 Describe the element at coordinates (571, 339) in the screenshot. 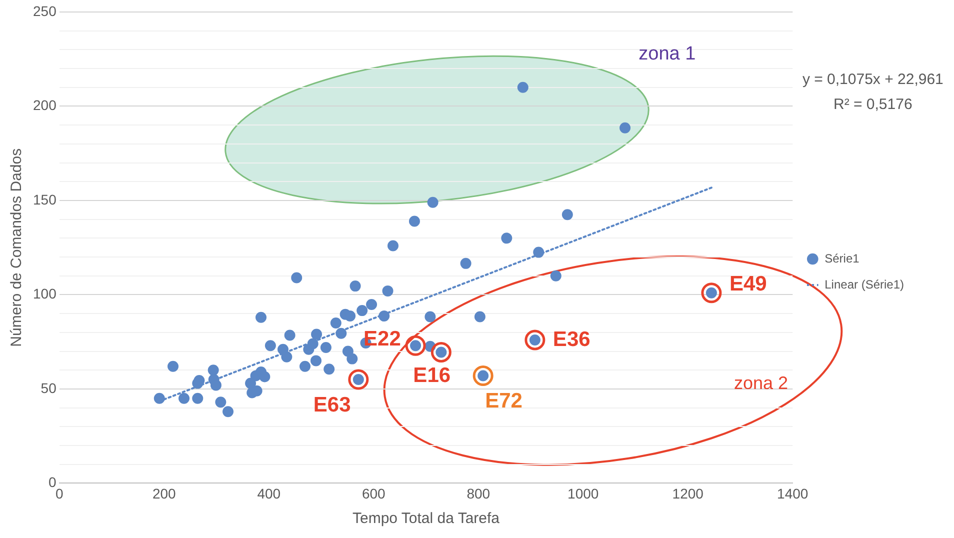

I see `annotation: E36` at that location.